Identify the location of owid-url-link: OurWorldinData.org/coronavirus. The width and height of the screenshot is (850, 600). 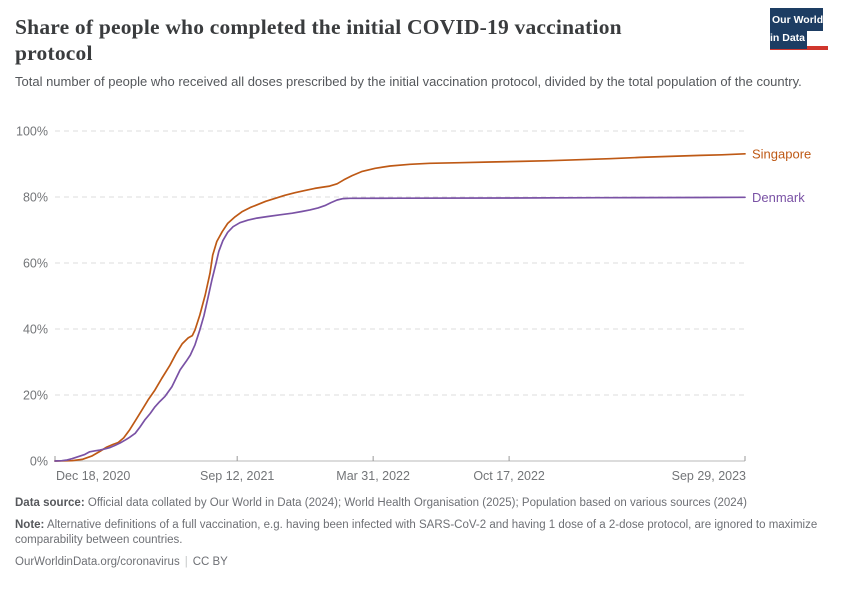
(97, 562).